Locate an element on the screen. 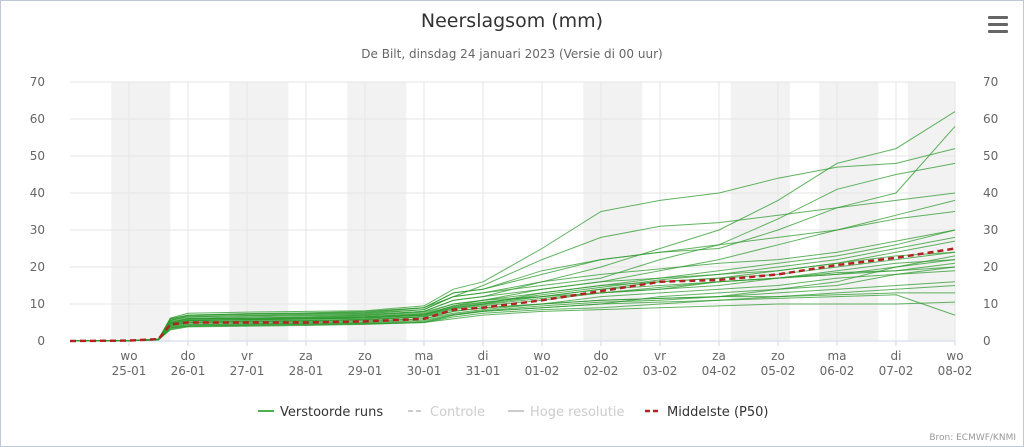  x-tick-date: 01-02 is located at coordinates (542, 371).